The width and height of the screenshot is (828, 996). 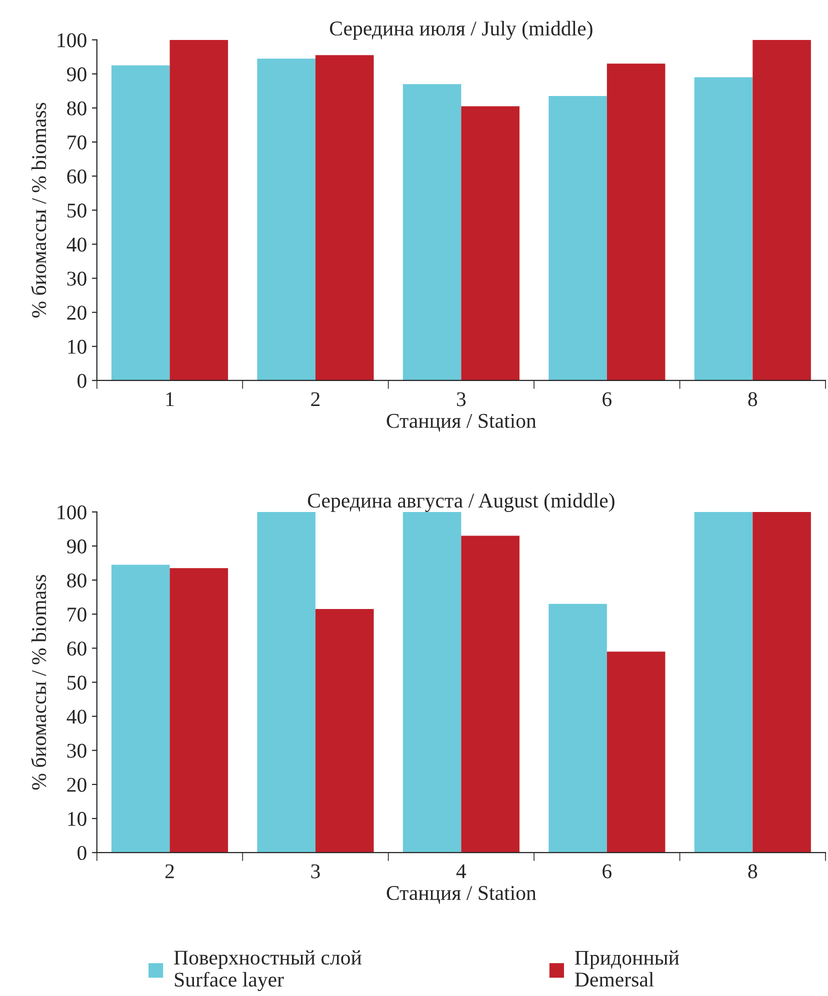 What do you see at coordinates (461, 502) in the screenshot?
I see `chart-title: Середина августа / August (middle)` at bounding box center [461, 502].